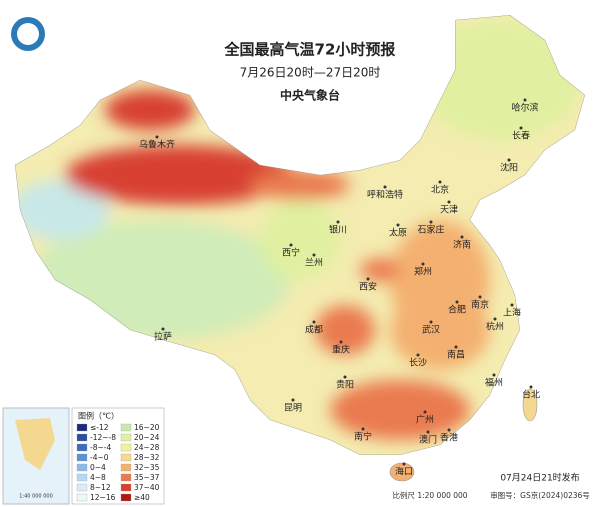 The height and width of the screenshot is (507, 600). Describe the element at coordinates (398, 233) in the screenshot. I see `city-label: 太原` at that location.